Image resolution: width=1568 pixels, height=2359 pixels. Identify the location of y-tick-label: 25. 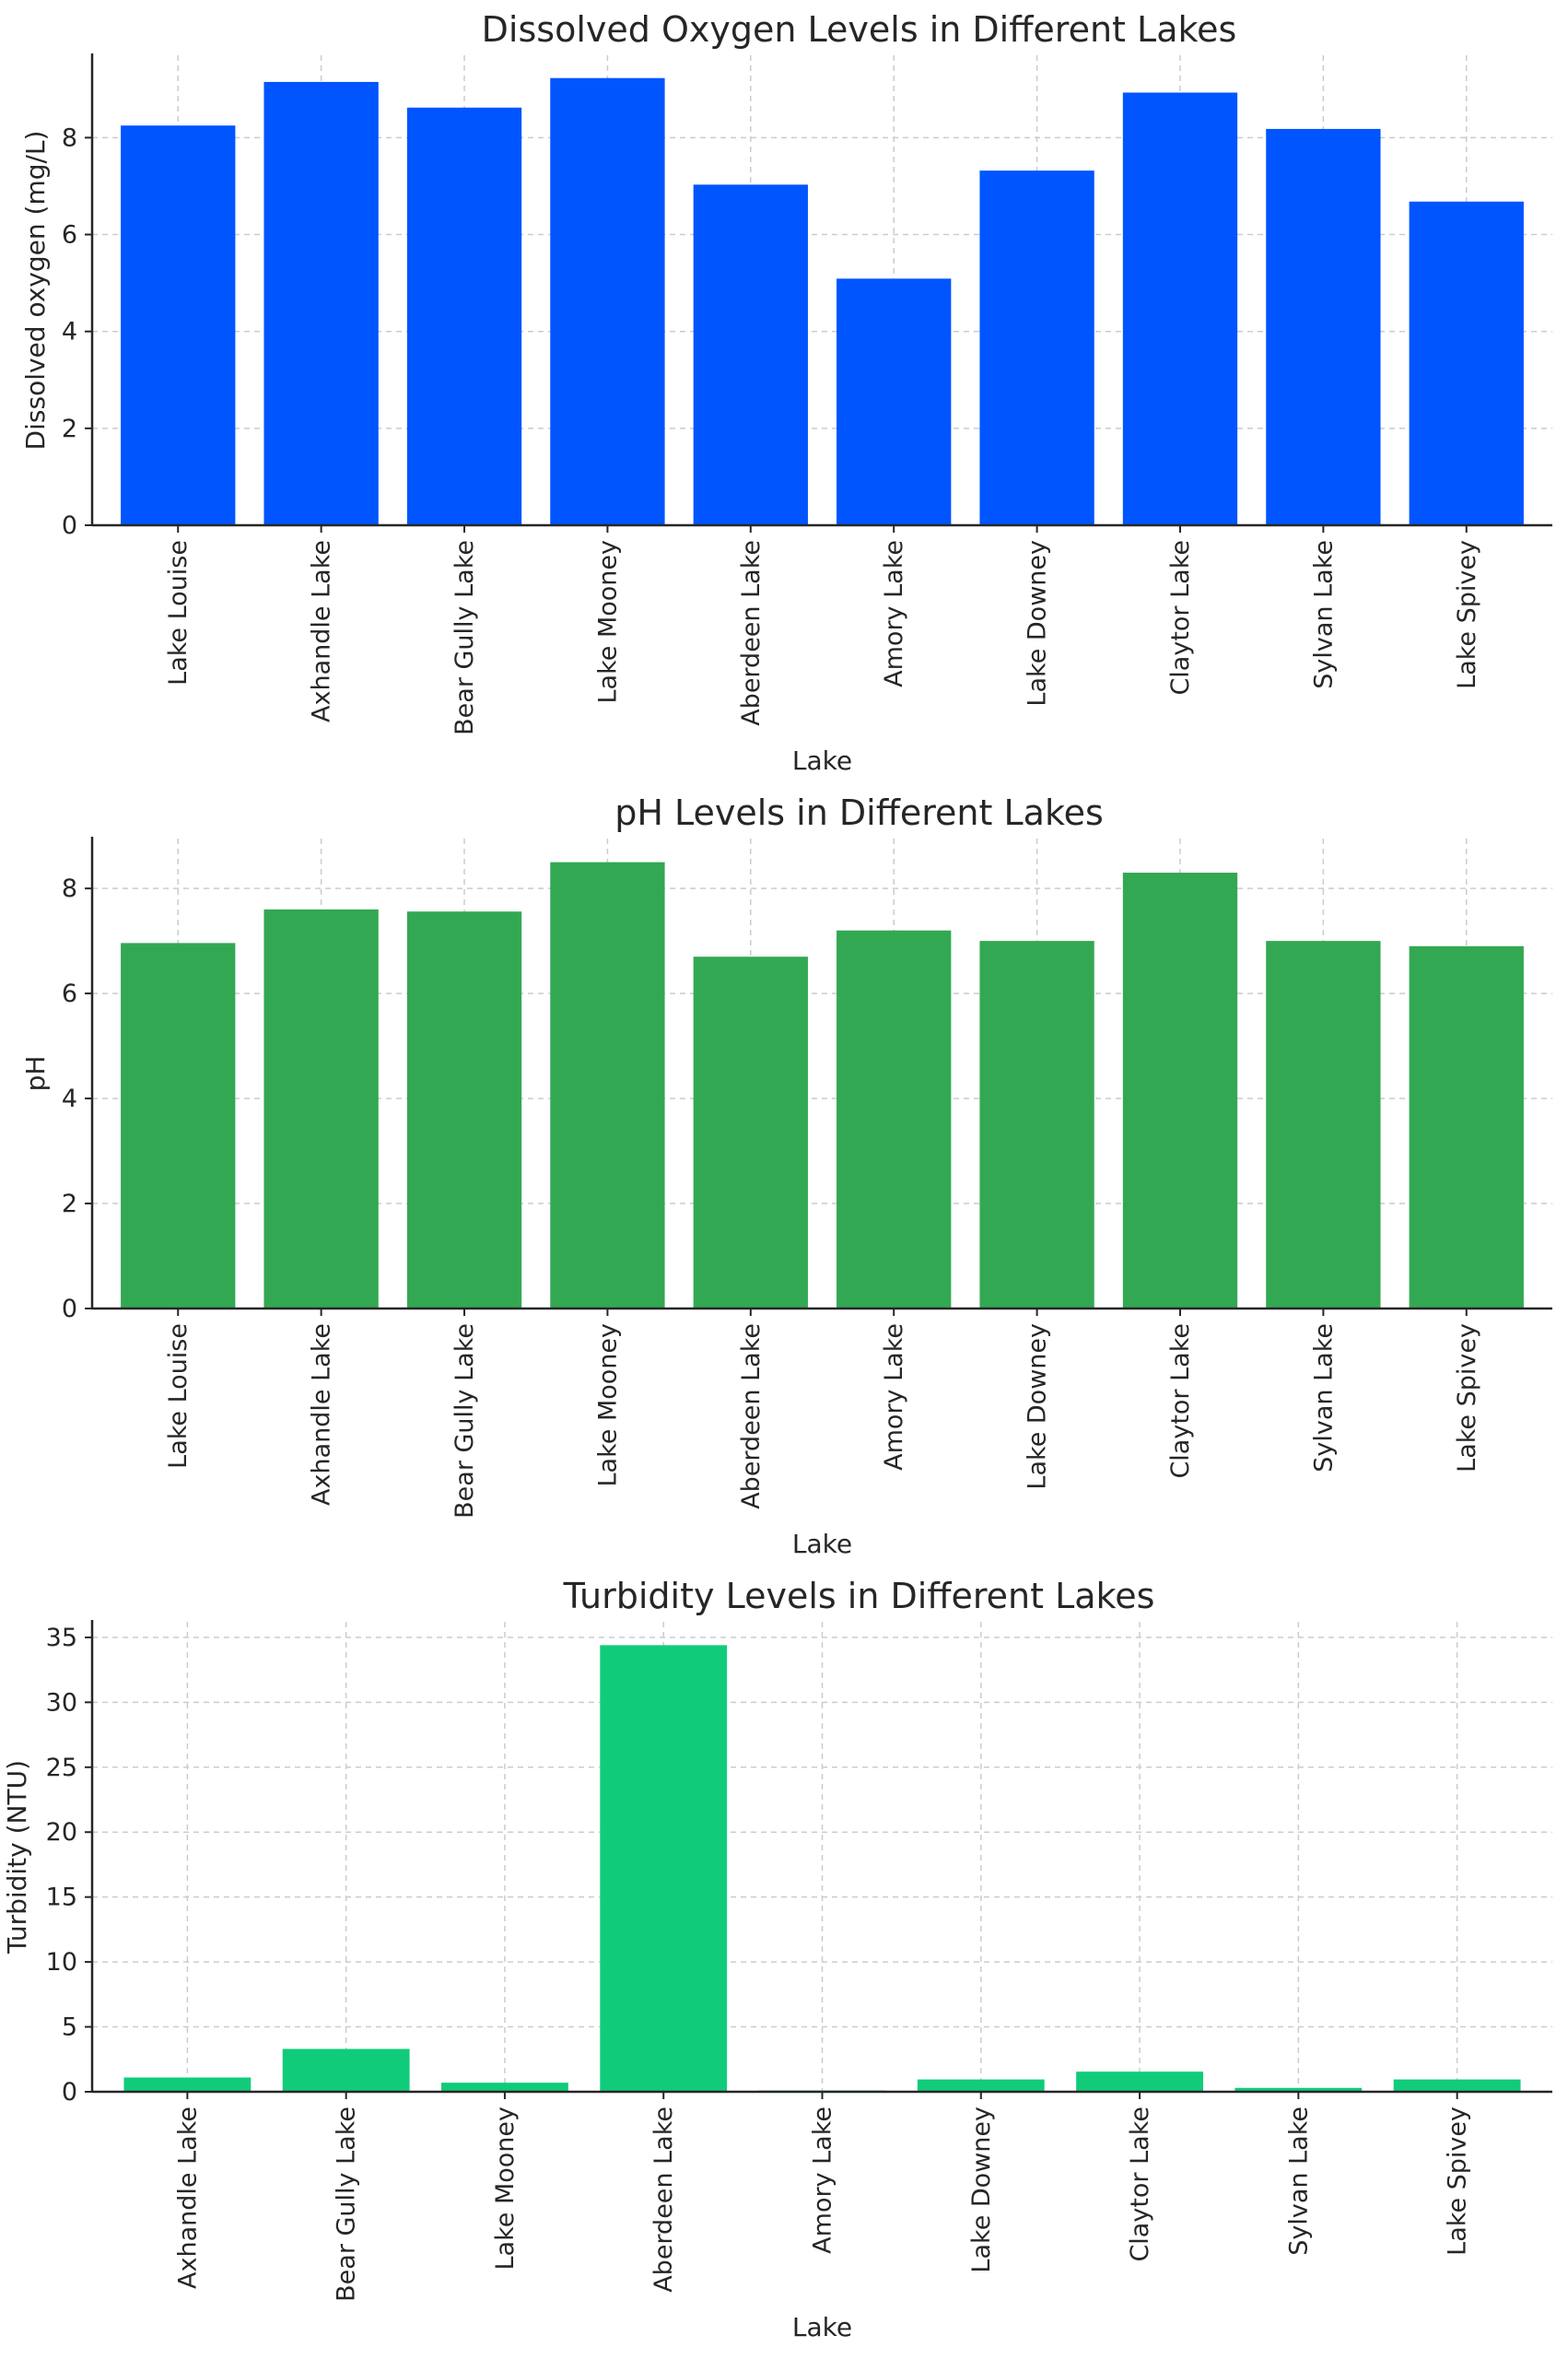
(61, 1768).